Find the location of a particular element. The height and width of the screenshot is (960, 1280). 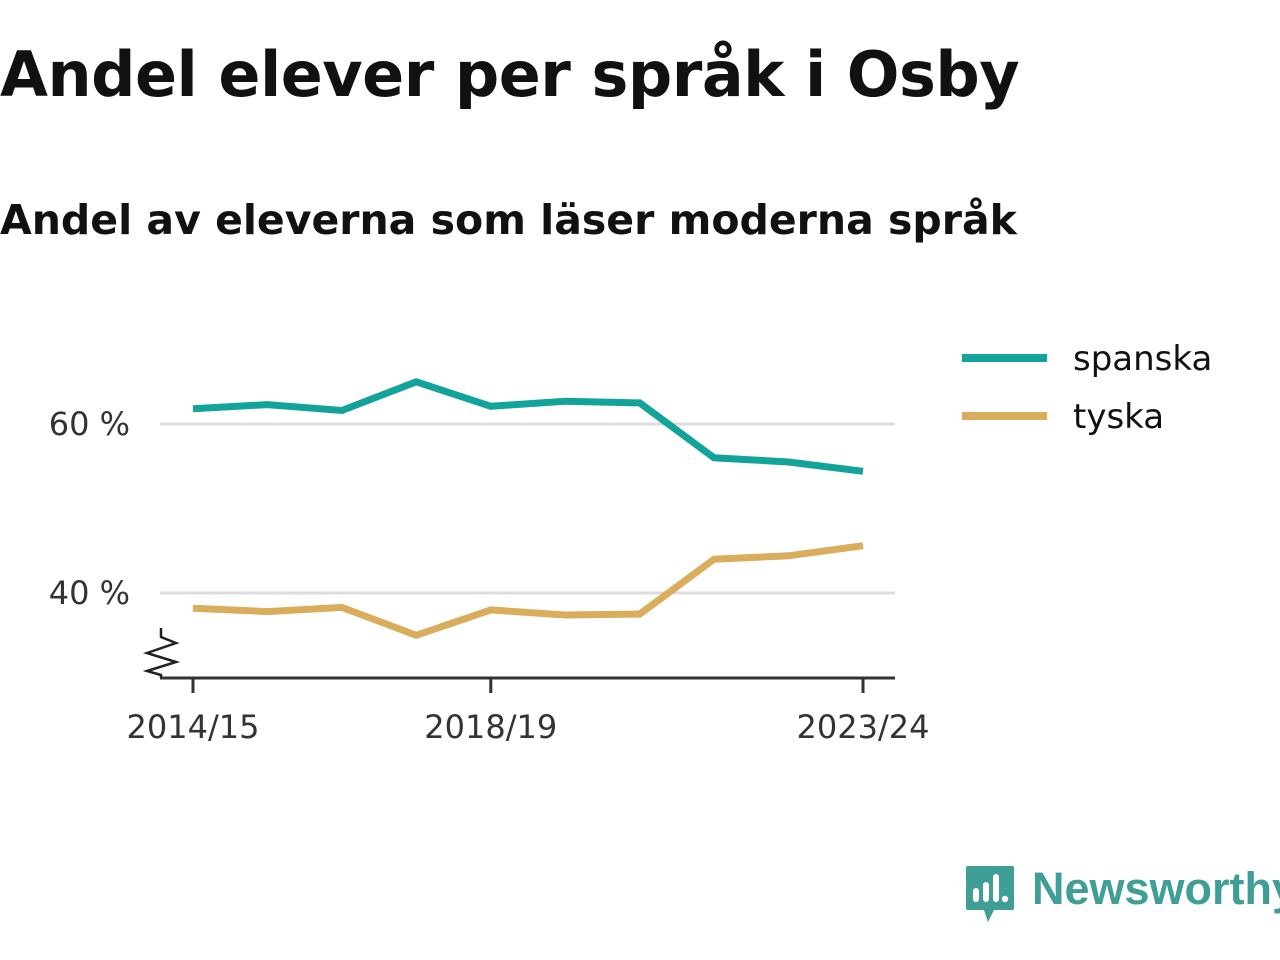

newsworthy-logo-text: Newsworthy is located at coordinates (1156, 888).